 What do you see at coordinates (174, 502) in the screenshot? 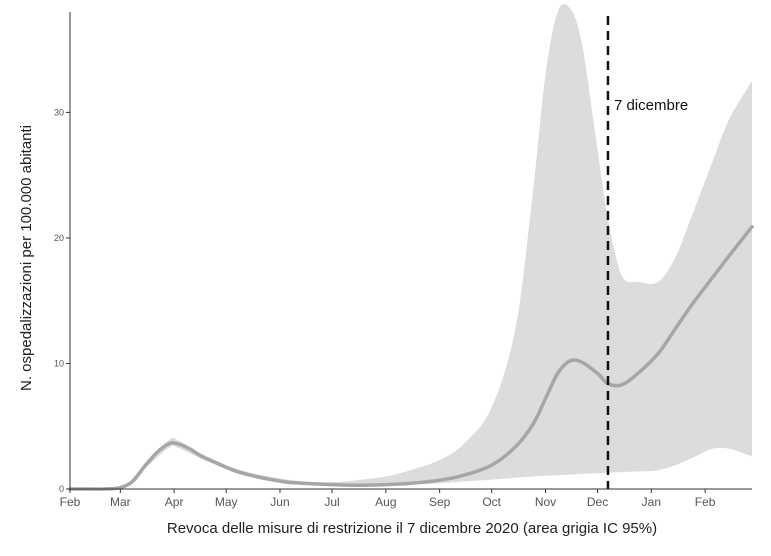
I see `x-tick-label: Apr` at bounding box center [174, 502].